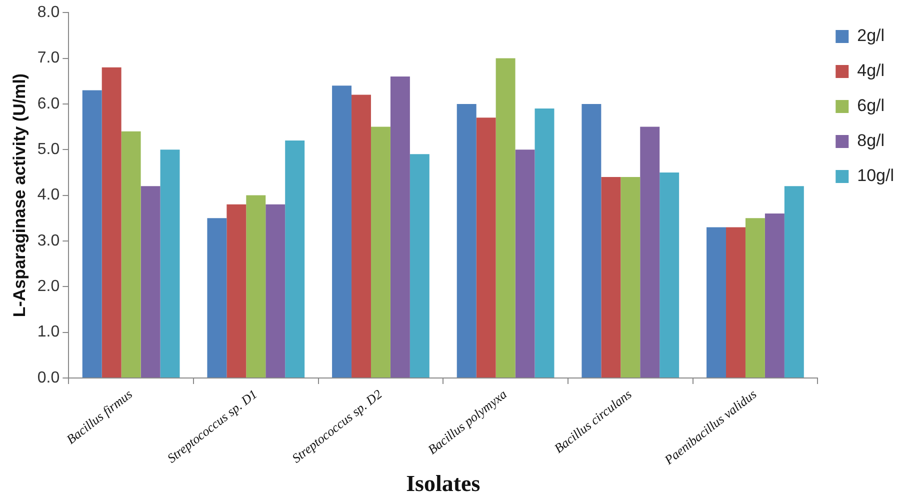  What do you see at coordinates (871, 70) in the screenshot?
I see `legend-label: 4g/l` at bounding box center [871, 70].